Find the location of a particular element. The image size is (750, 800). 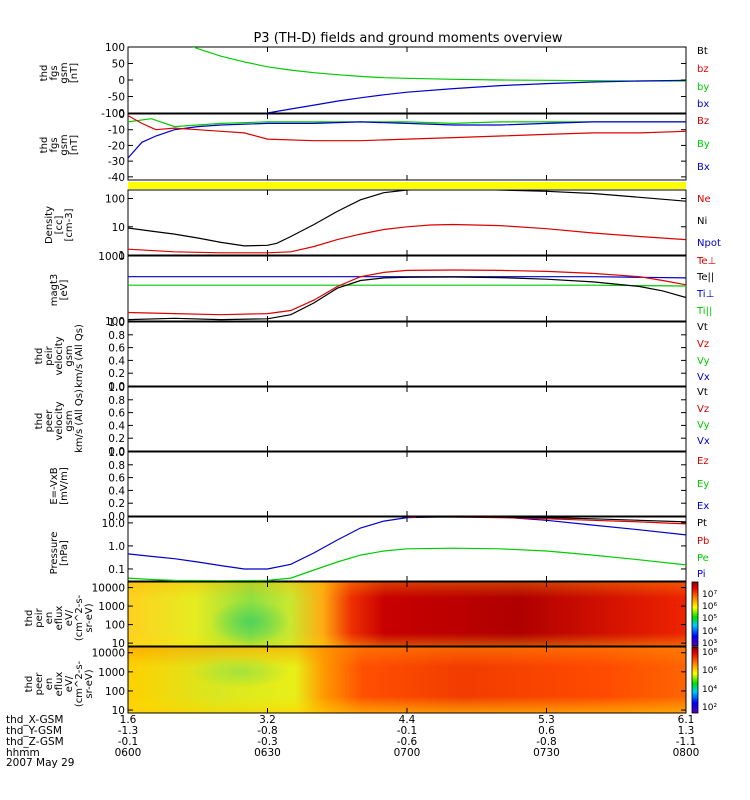

panel-pressure: 10.0 1.0 0.1 Pressure [nPa] Pt Pb Pe Pi is located at coordinates (379, 549).